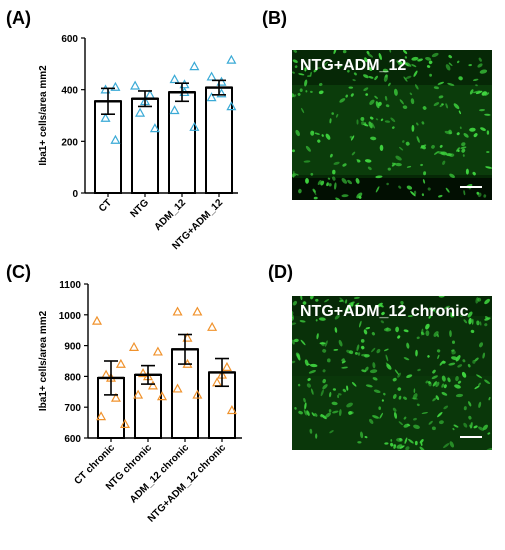 The image size is (505, 550). Describe the element at coordinates (69, 91) in the screenshot. I see `y-tick-label: 400` at that location.